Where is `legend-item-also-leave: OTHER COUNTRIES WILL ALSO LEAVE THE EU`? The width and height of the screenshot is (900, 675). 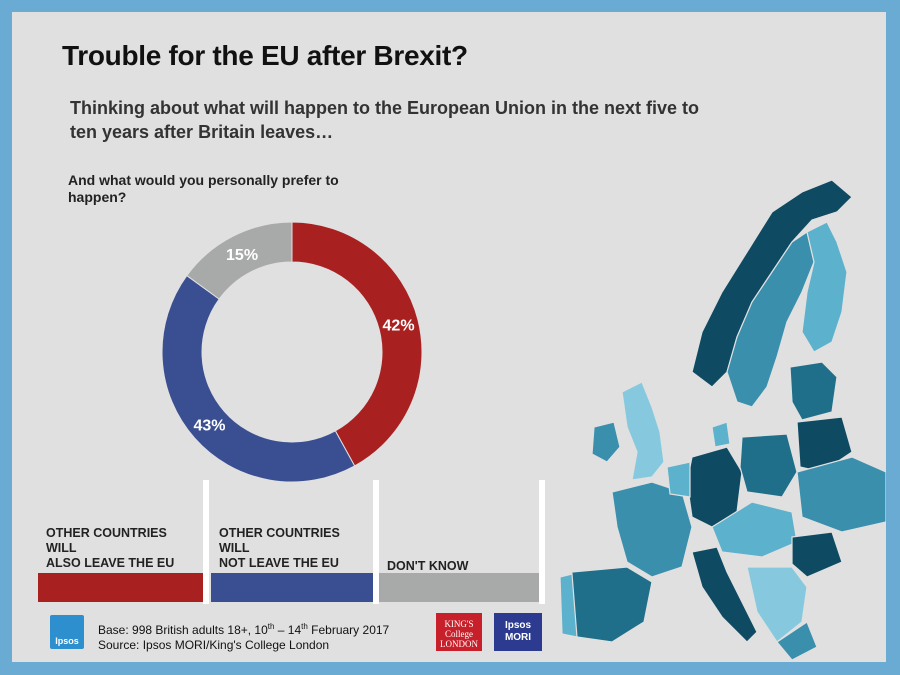 legend-item-also-leave: OTHER COUNTRIES WILL ALSO LEAVE THE EU is located at coordinates (121, 542).